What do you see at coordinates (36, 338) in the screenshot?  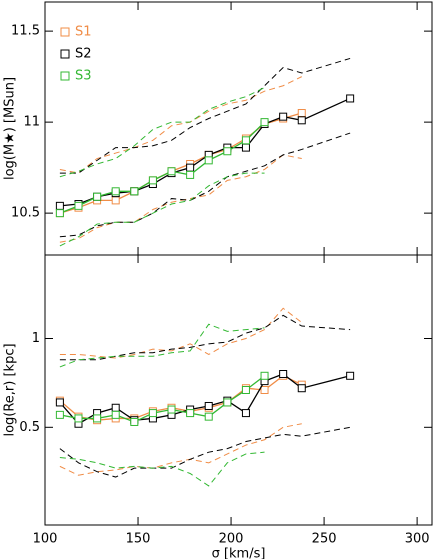 I see `y-tick-label: 1` at bounding box center [36, 338].